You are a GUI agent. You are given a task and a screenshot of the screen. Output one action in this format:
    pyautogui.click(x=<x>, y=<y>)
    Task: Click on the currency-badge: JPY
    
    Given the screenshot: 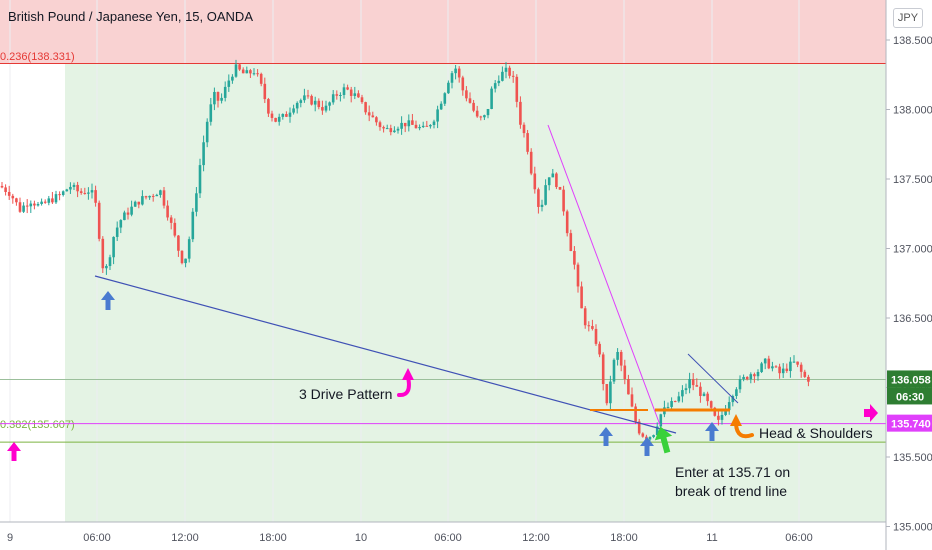 What is the action you would take?
    pyautogui.click(x=908, y=18)
    